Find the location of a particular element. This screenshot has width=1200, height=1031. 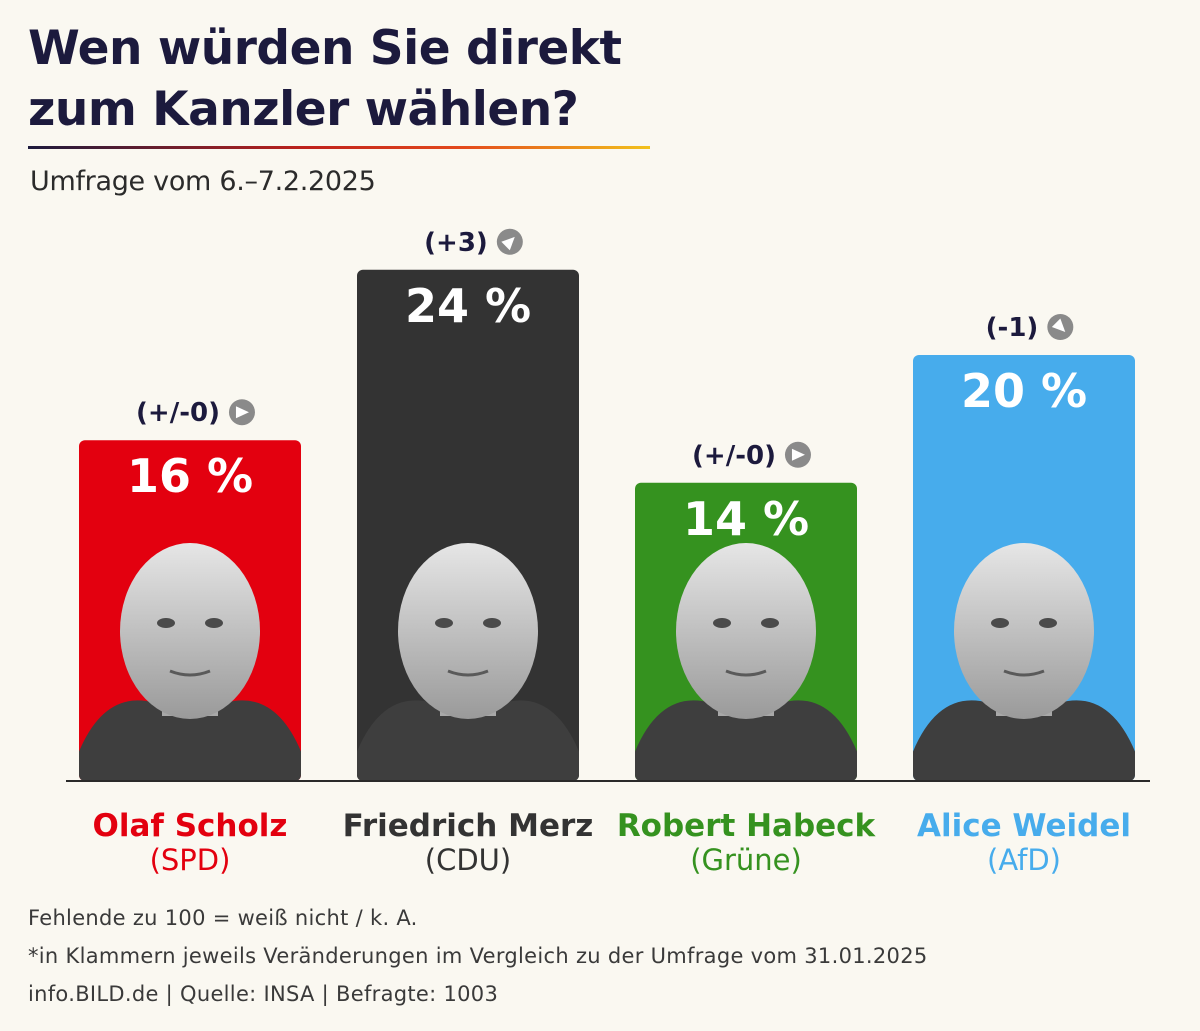

trend-down-icon is located at coordinates (1060, 327).